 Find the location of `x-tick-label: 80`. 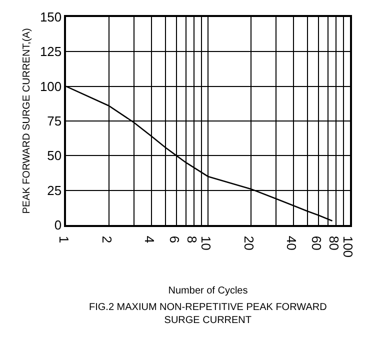

x-tick-label: 80 is located at coordinates (334, 243).